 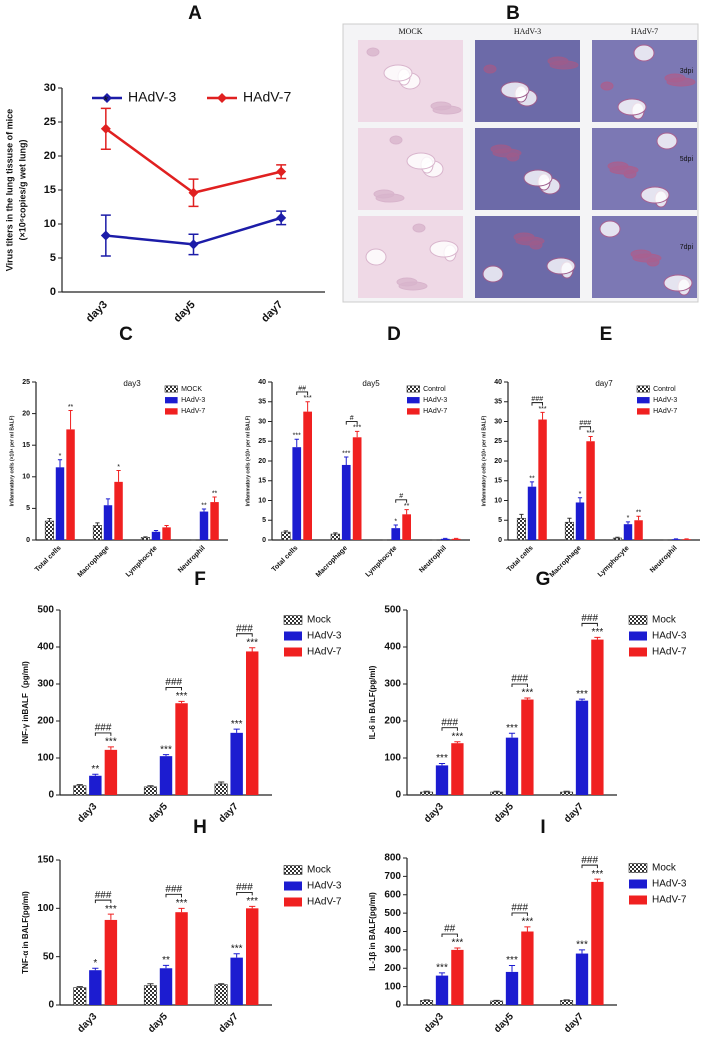 What do you see at coordinates (49, 956) in the screenshot?
I see `y-tick-label: 50` at bounding box center [49, 956].